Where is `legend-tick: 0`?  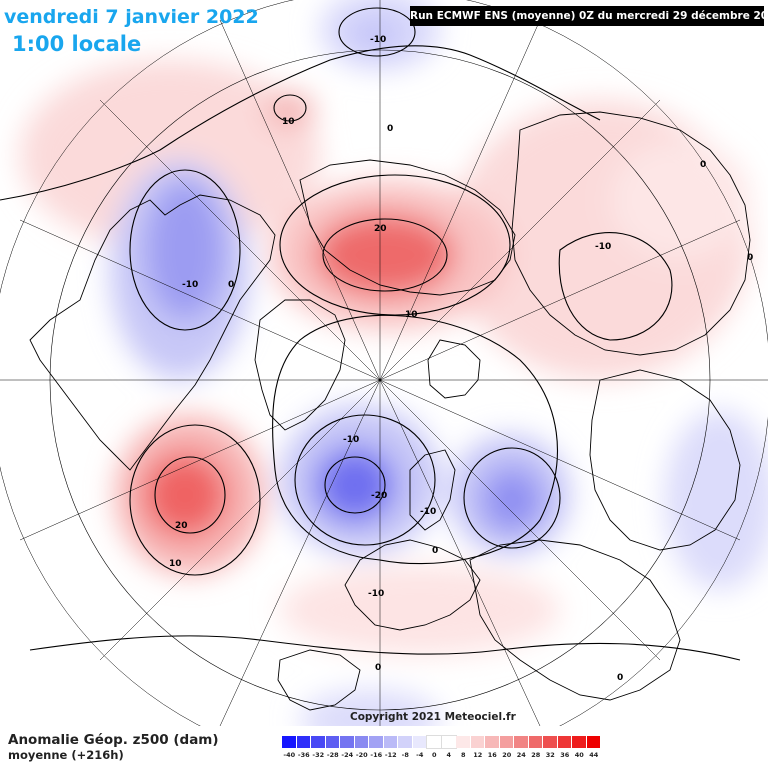
legend-tick: 0 is located at coordinates (434, 755).